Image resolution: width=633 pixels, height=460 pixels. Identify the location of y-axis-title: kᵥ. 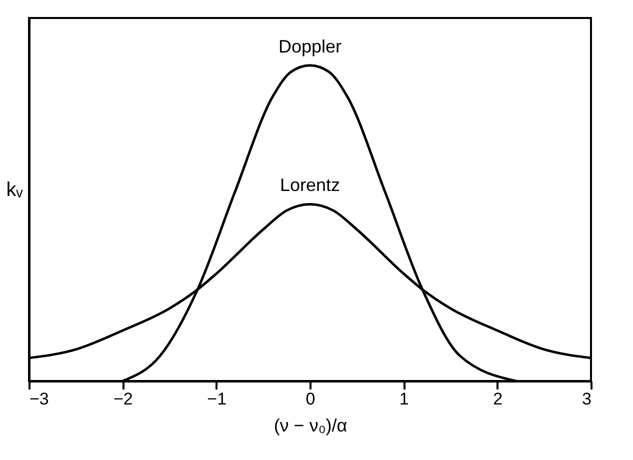
(15, 190).